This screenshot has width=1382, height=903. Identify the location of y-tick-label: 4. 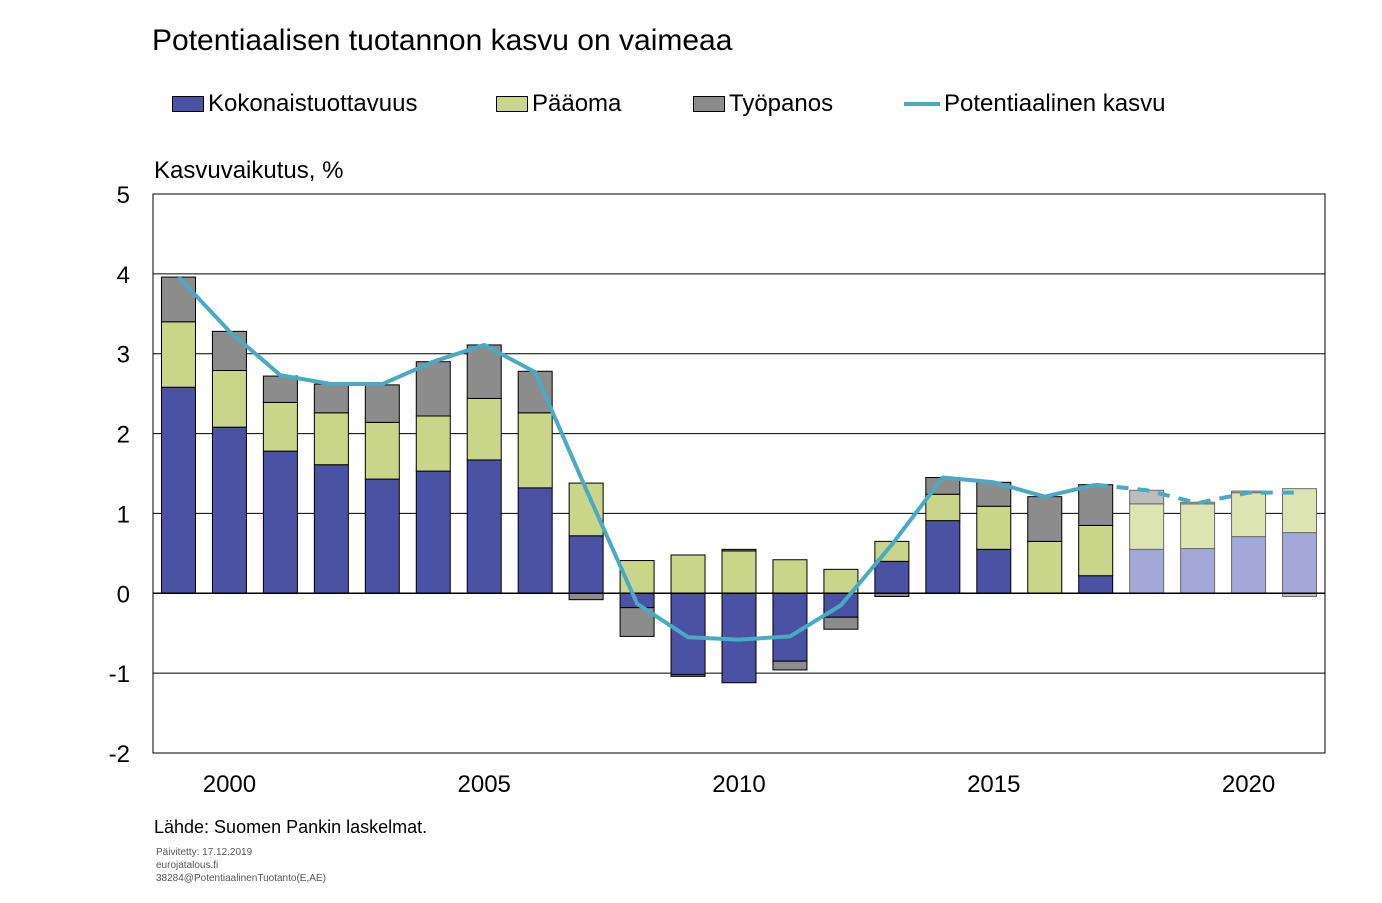
(123, 275).